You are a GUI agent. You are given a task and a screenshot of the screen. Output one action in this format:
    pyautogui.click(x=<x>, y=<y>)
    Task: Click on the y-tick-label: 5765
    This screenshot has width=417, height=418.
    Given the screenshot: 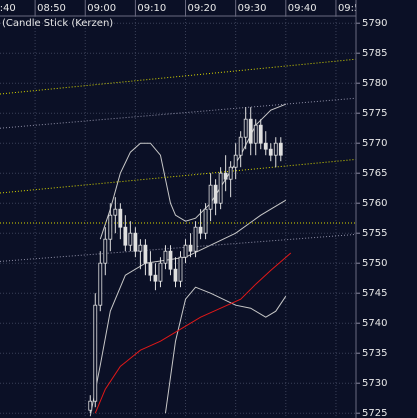 What is the action you would take?
    pyautogui.click(x=374, y=173)
    